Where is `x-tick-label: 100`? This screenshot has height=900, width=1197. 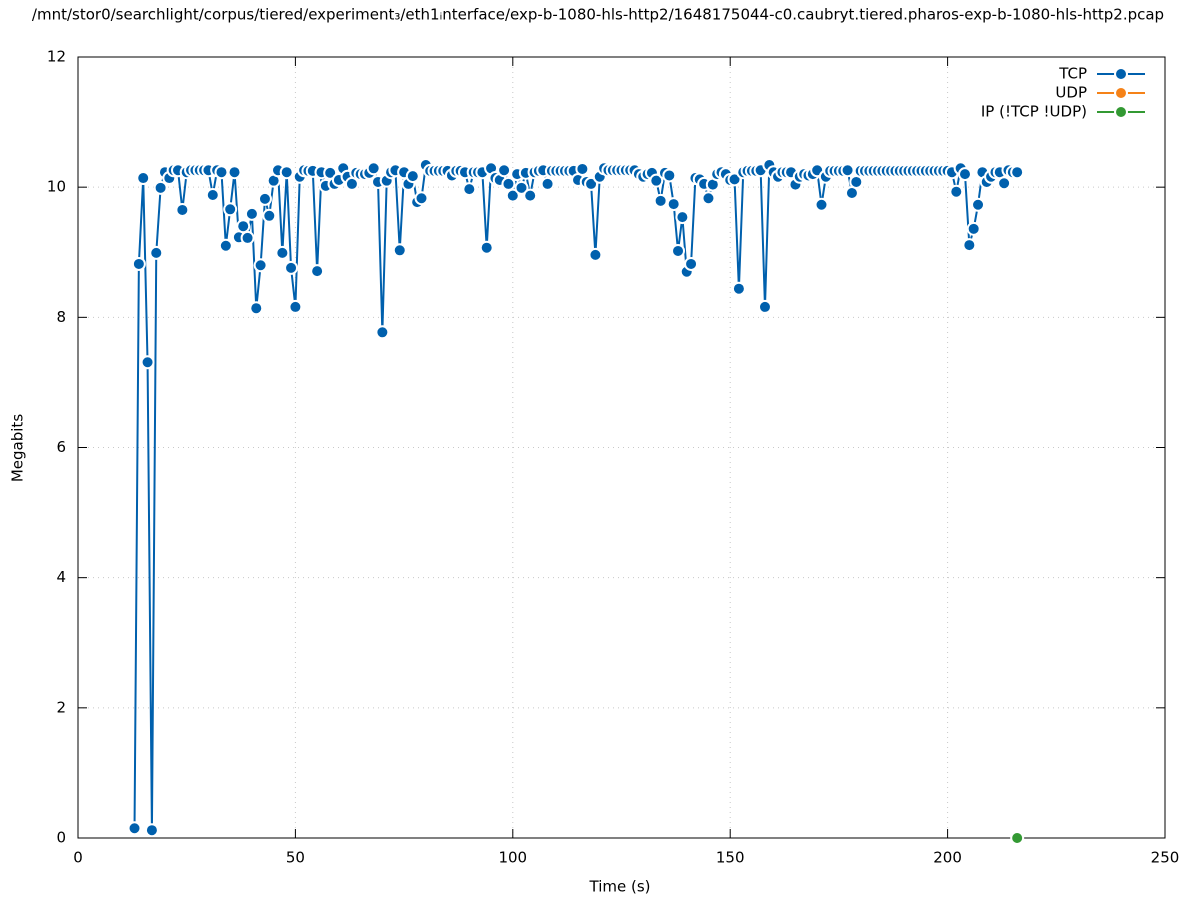
x-tick-label: 100 is located at coordinates (512, 858).